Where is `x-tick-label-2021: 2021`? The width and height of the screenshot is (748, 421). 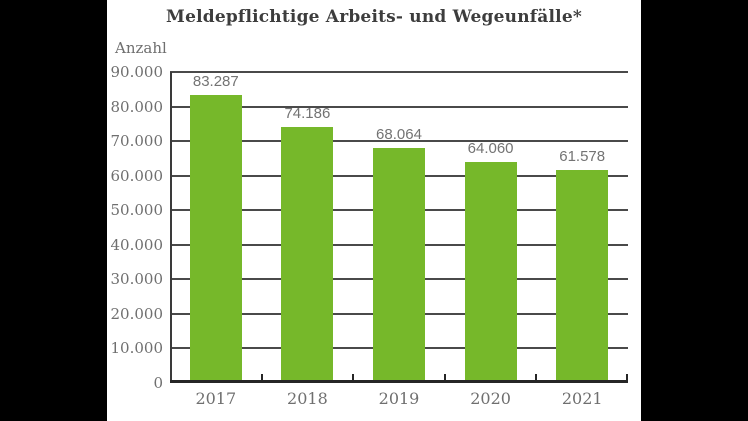 x-tick-label-2021: 2021 is located at coordinates (582, 398).